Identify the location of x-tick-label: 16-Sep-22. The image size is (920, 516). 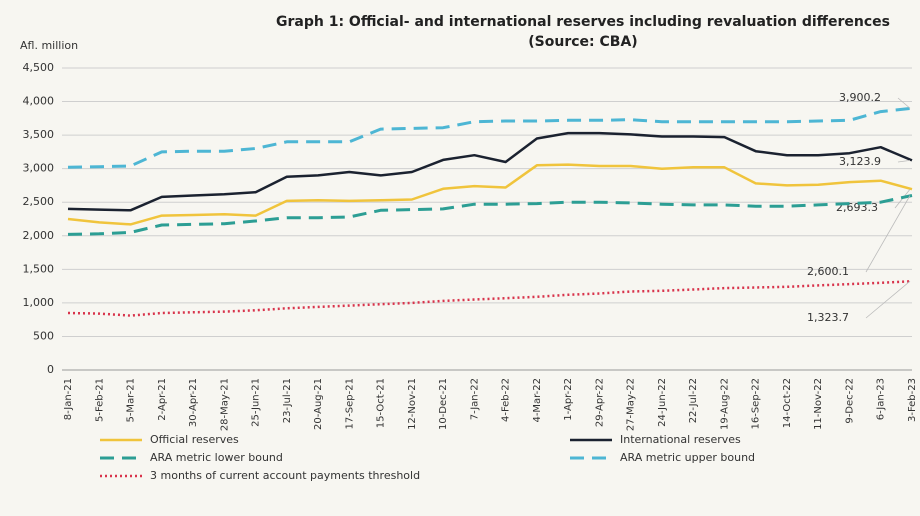
(756, 404).